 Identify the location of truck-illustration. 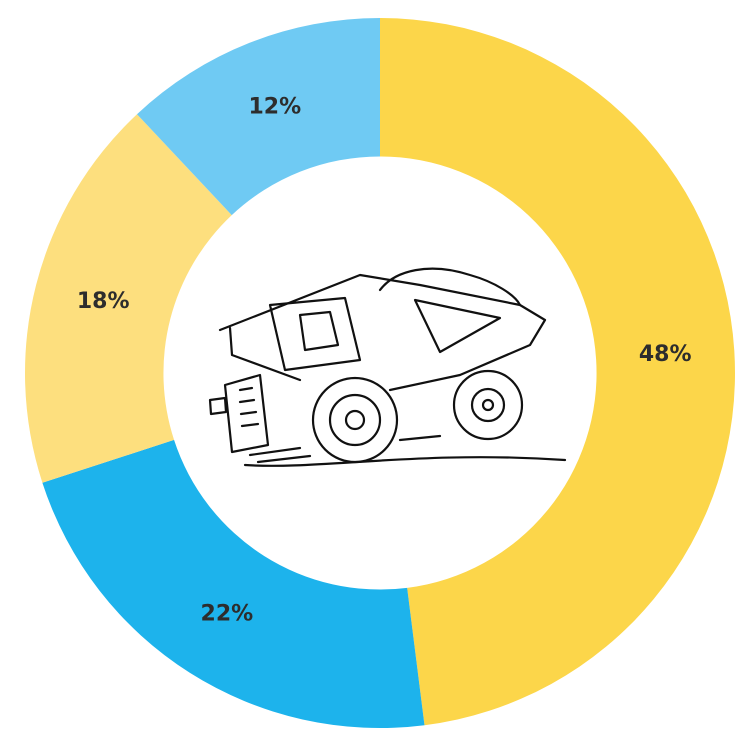
(387, 367).